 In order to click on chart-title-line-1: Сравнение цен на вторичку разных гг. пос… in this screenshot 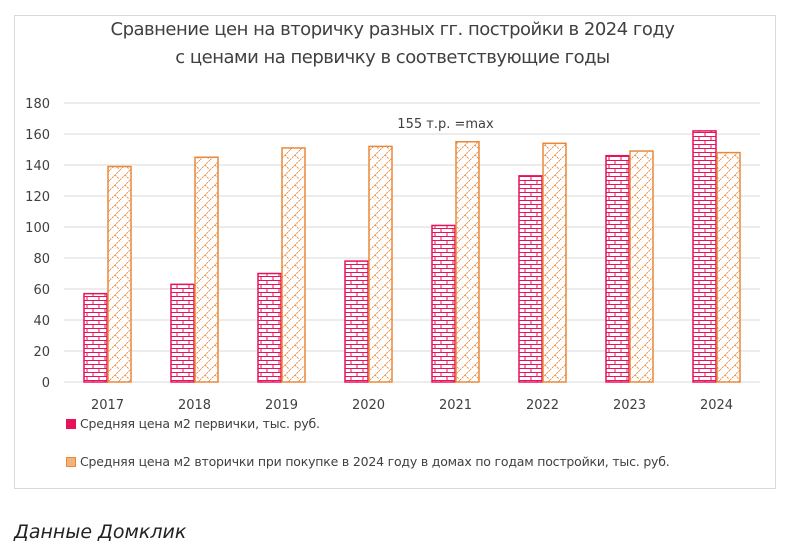, I will do `click(392, 29)`.